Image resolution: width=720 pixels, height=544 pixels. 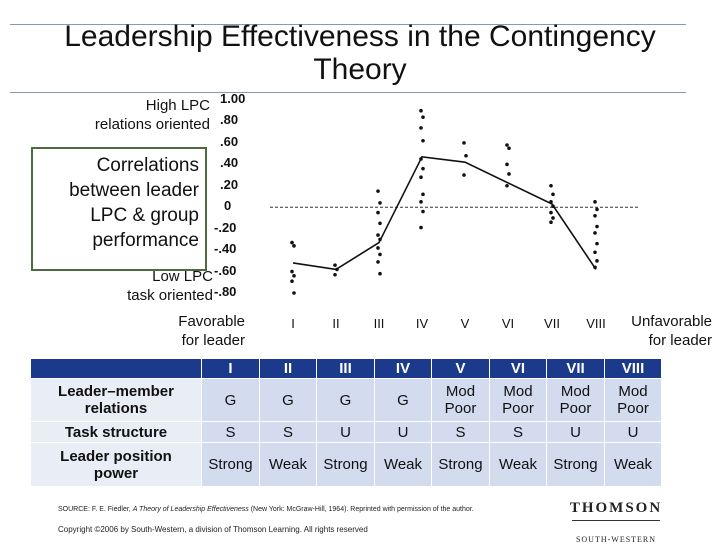 I want to click on table-column-header: VII, so click(x=575, y=368).